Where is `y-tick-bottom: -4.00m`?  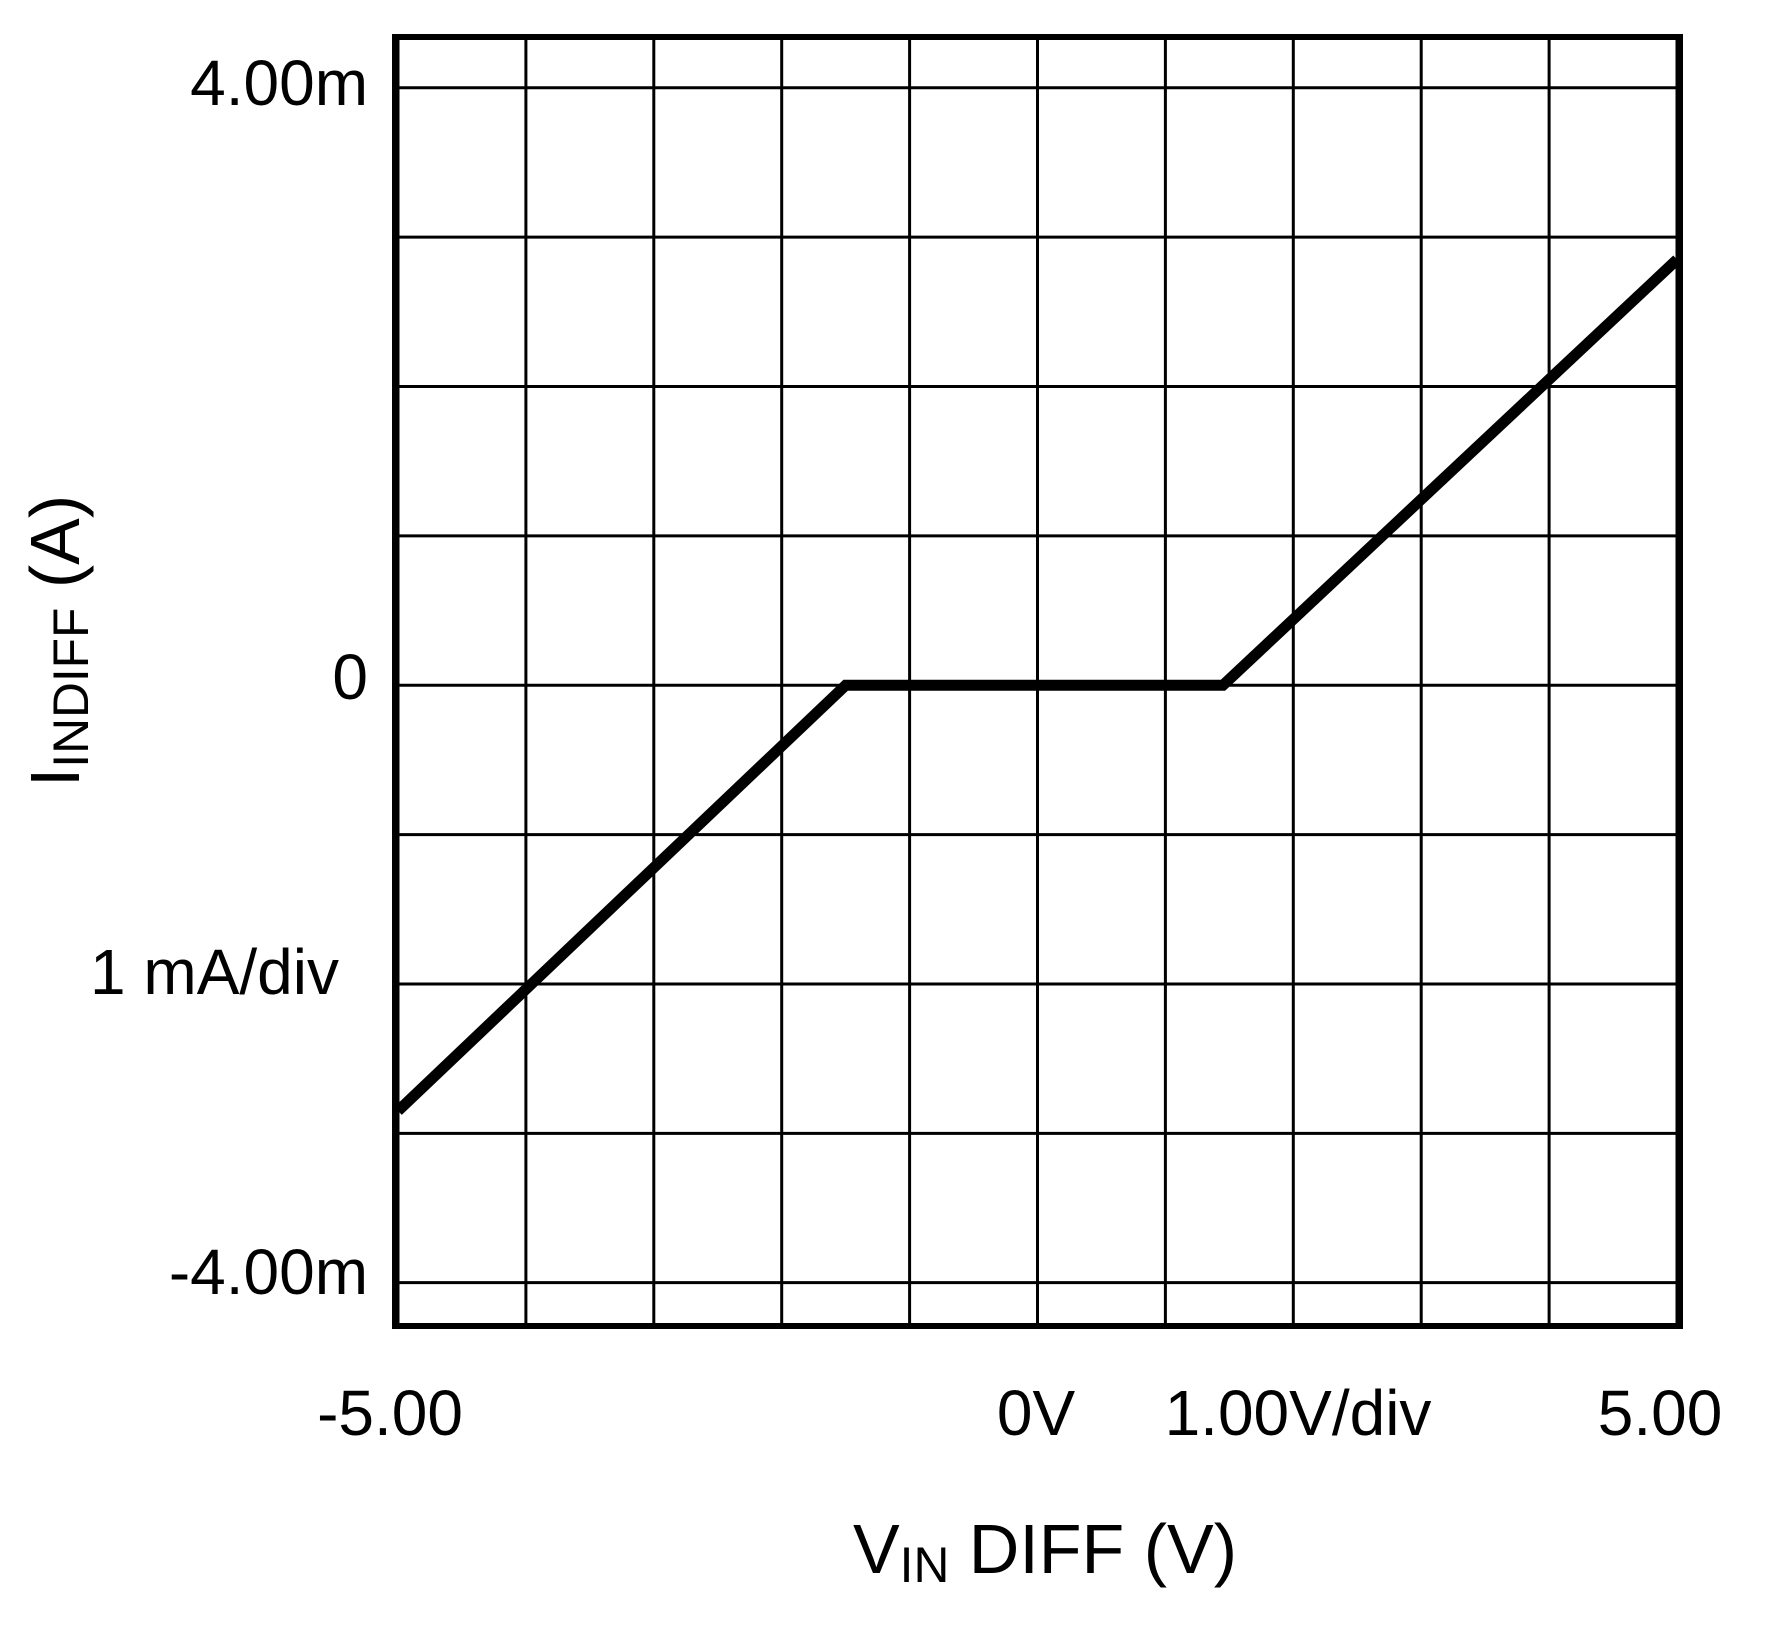 y-tick-bottom: -4.00m is located at coordinates (268, 1272).